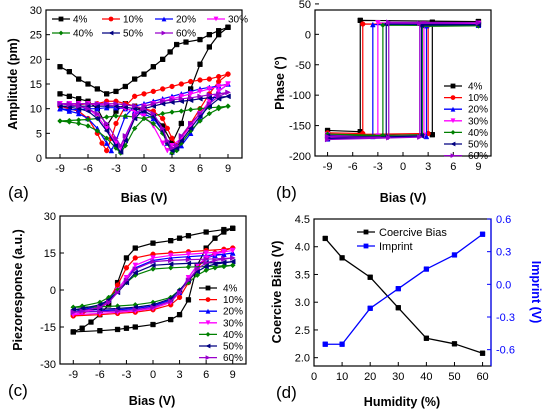  What do you see at coordinates (413, 233) in the screenshot?
I see `legend-label: Coercive Bias` at bounding box center [413, 233].